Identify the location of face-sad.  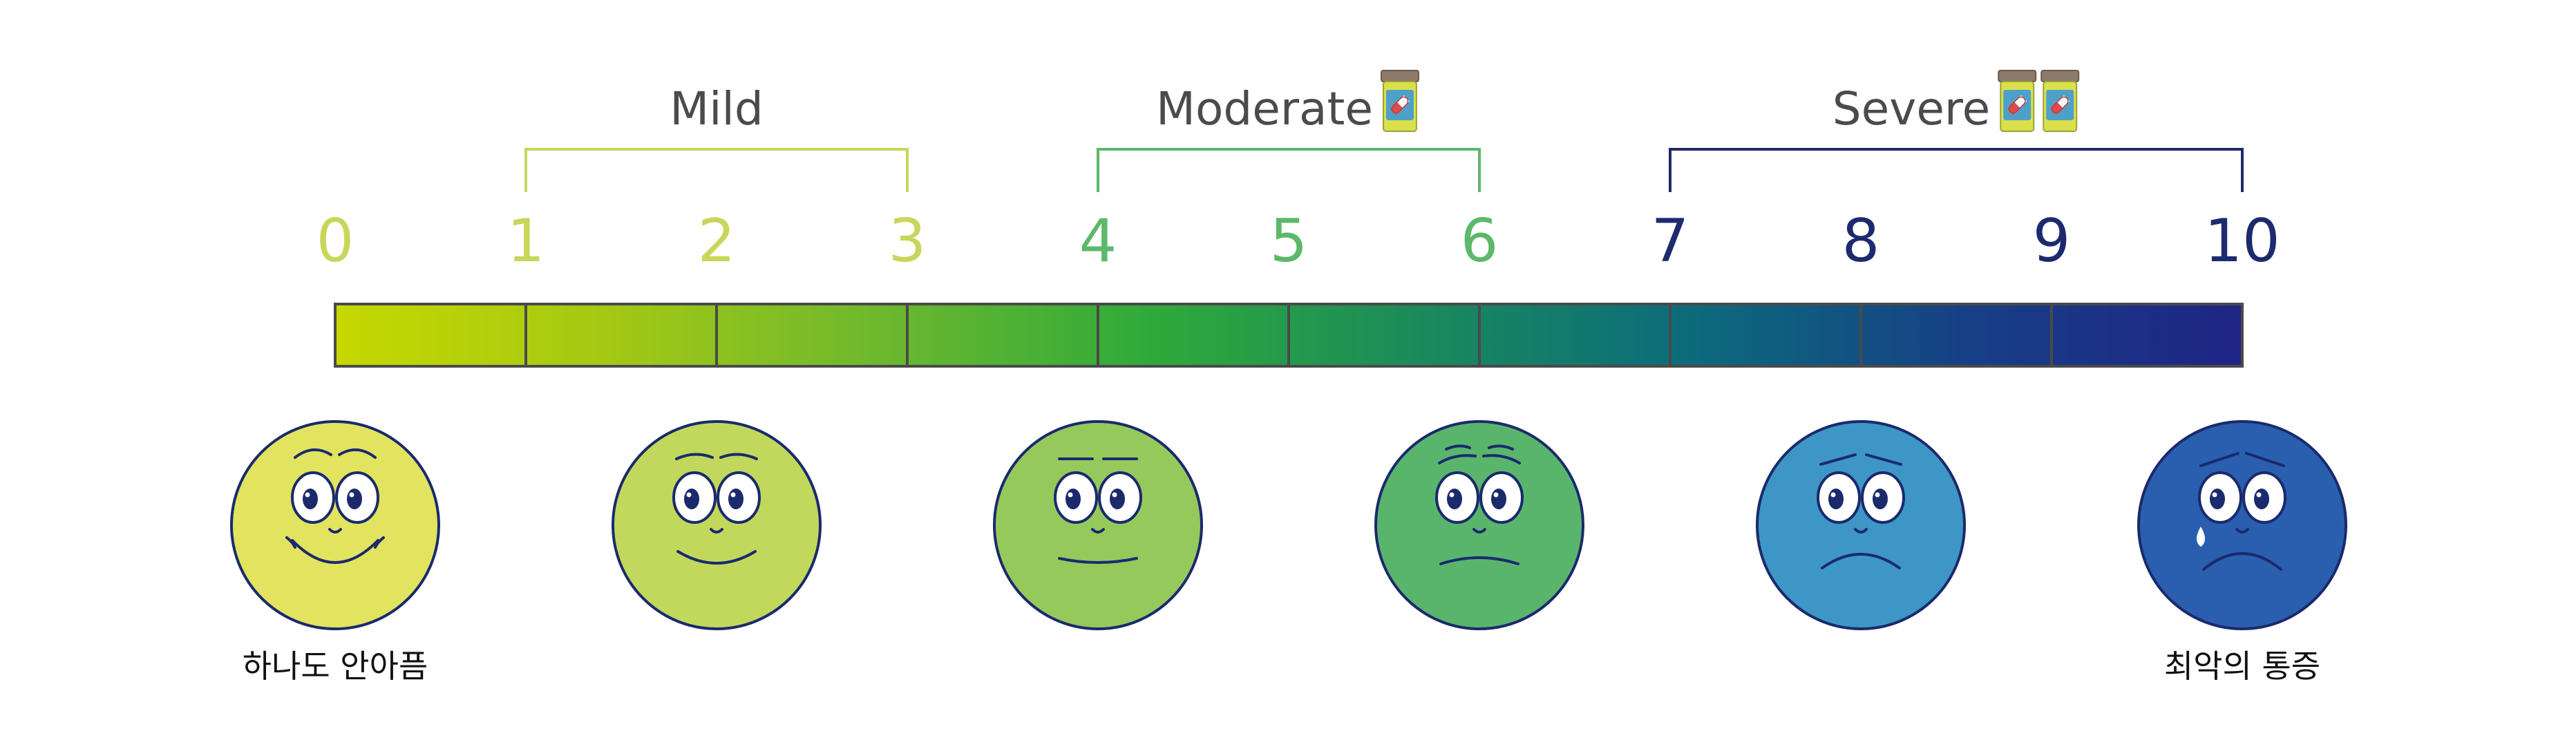
(1861, 525).